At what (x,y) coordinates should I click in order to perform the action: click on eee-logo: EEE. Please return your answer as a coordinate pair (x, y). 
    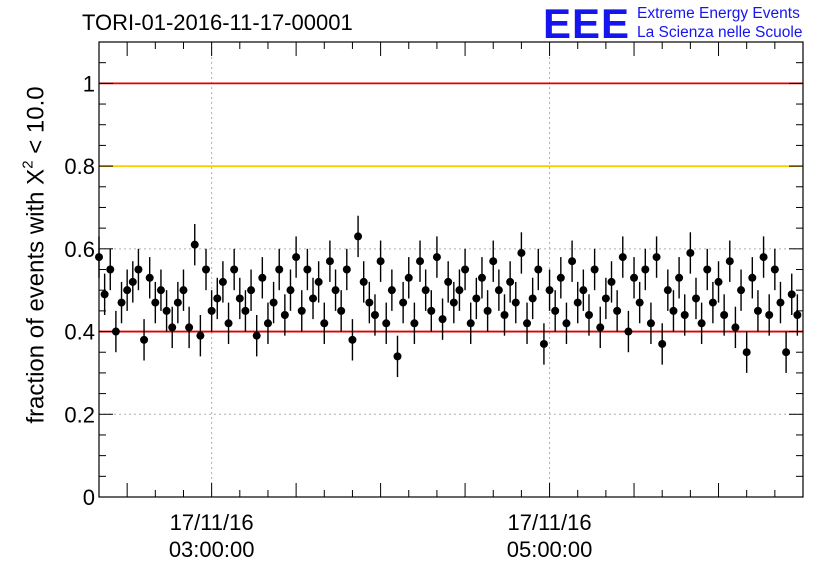
    Looking at the image, I should click on (587, 23).